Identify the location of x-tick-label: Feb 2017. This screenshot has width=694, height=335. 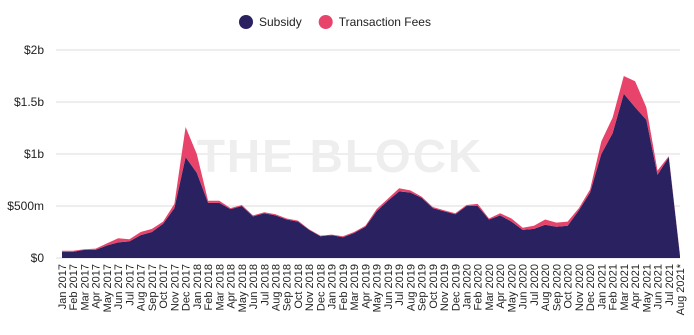
(74, 287).